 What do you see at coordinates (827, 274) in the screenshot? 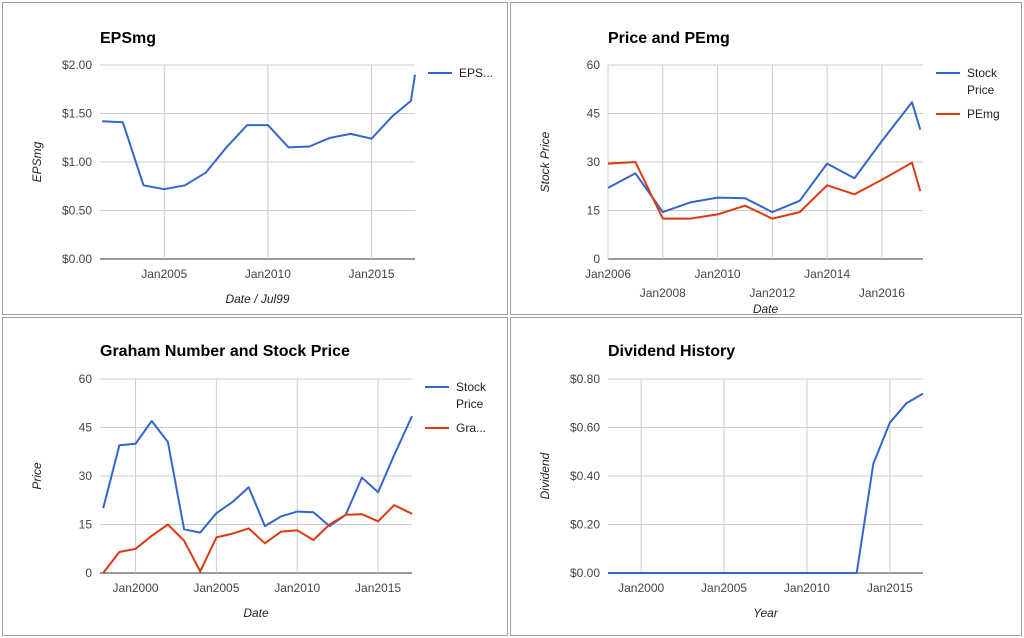
I see `x-tick-label: Jan2014` at bounding box center [827, 274].